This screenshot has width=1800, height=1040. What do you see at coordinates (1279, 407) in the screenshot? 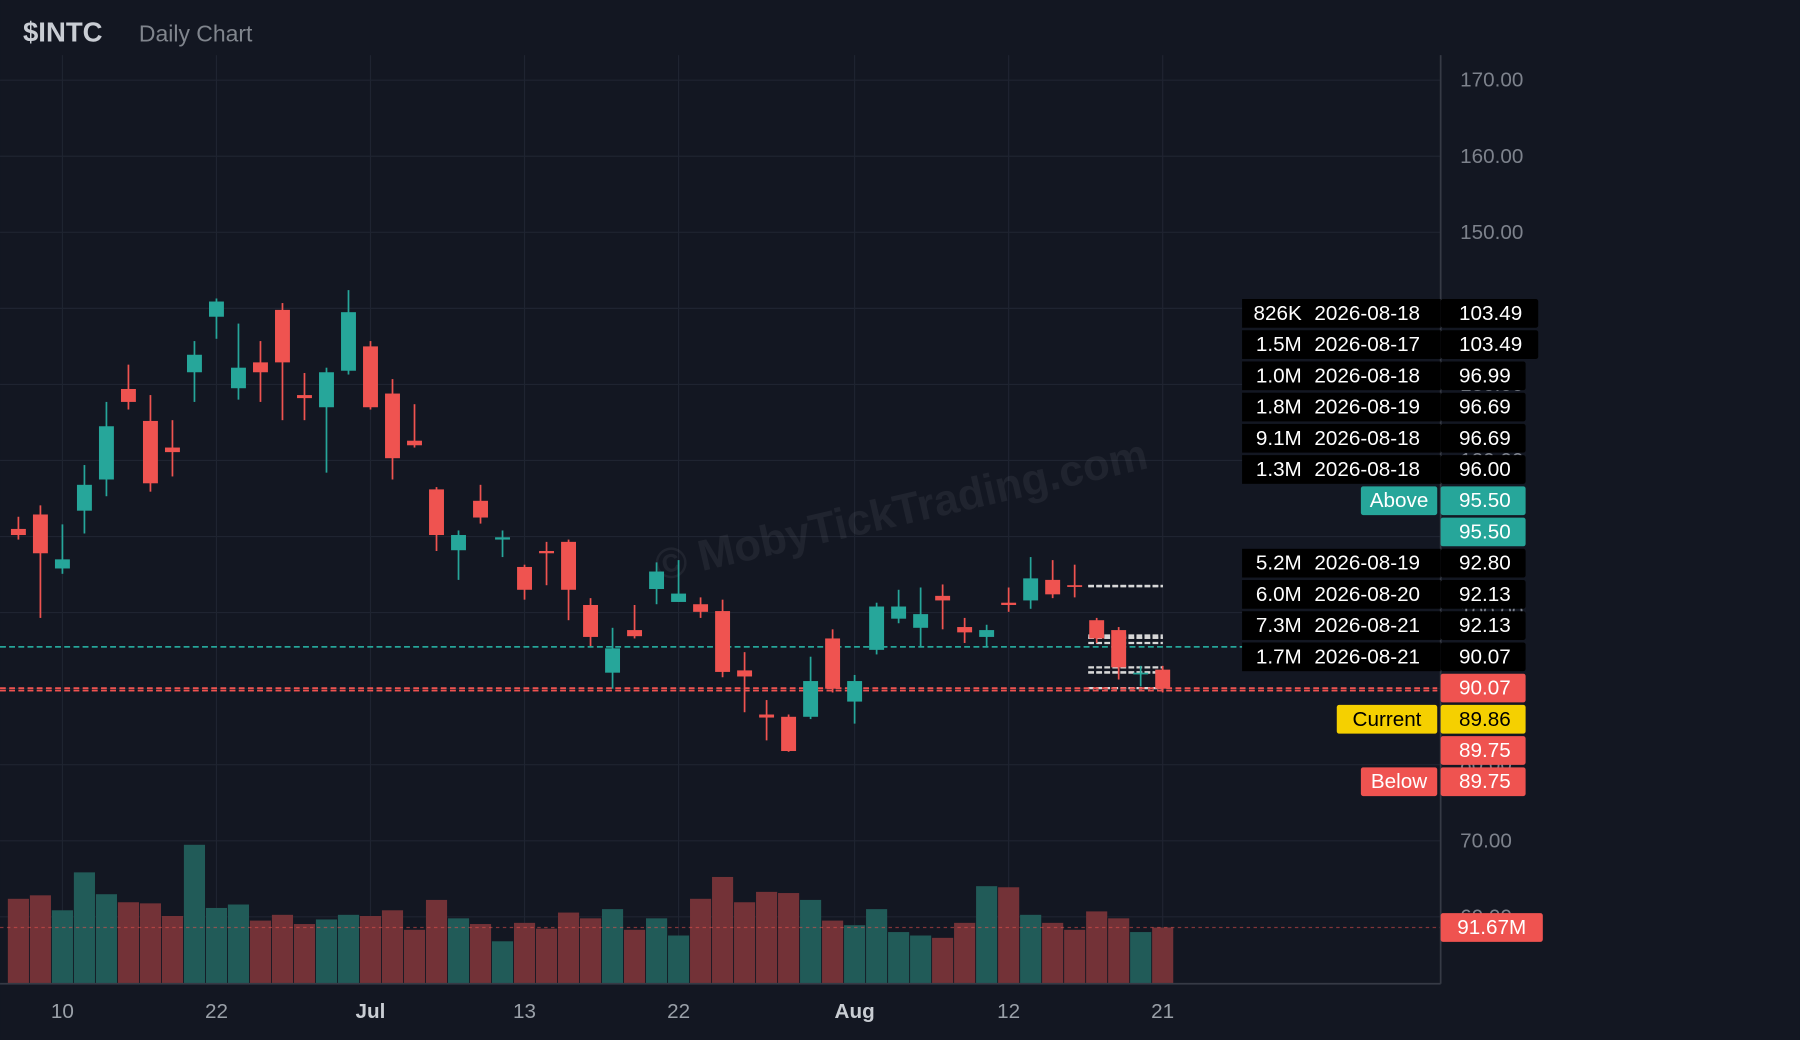
I see `level-volume: 1.8M` at bounding box center [1279, 407].